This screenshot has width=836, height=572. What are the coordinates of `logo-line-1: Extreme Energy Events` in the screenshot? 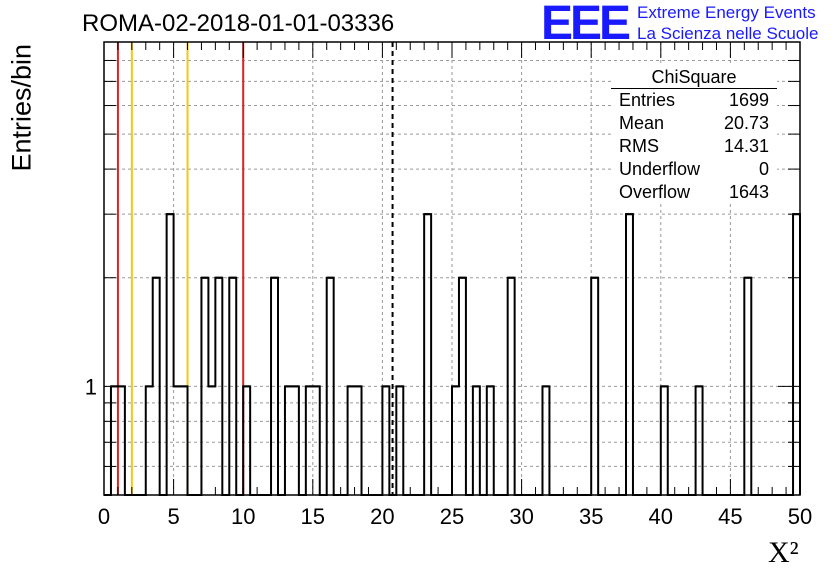 It's located at (726, 12).